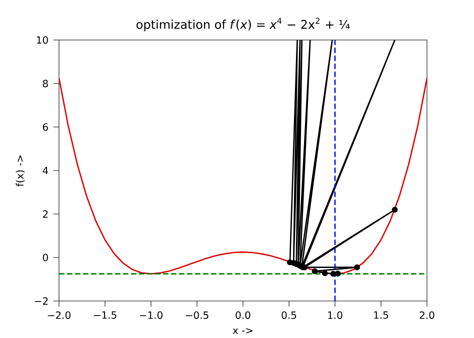  What do you see at coordinates (59, 315) in the screenshot?
I see `x-tick-label: −2.0` at bounding box center [59, 315].